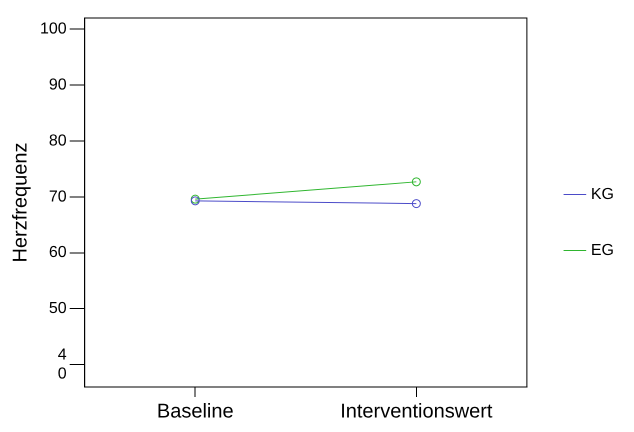  I want to click on x-tick-label: Interventionswert, so click(416, 411).